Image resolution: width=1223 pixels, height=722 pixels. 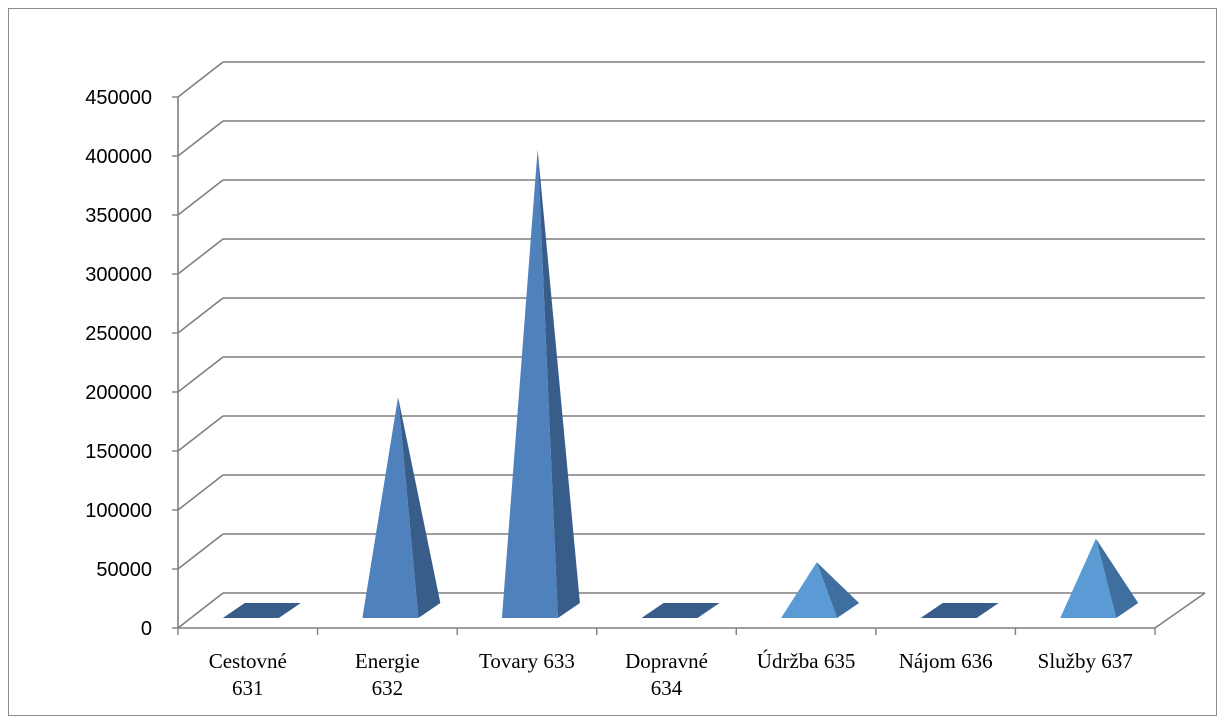 I want to click on y-tick-label: 300000, so click(x=118, y=275).